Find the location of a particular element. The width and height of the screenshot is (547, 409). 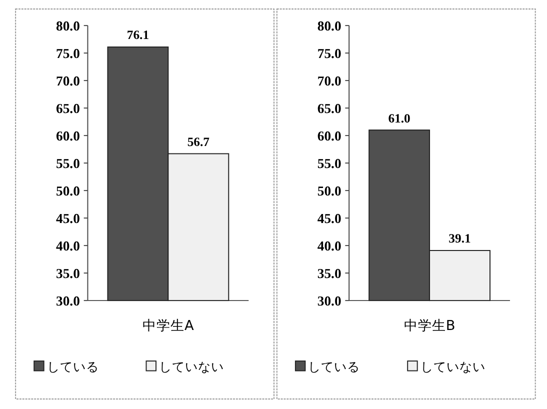

data-label: 39.1 is located at coordinates (459, 239).